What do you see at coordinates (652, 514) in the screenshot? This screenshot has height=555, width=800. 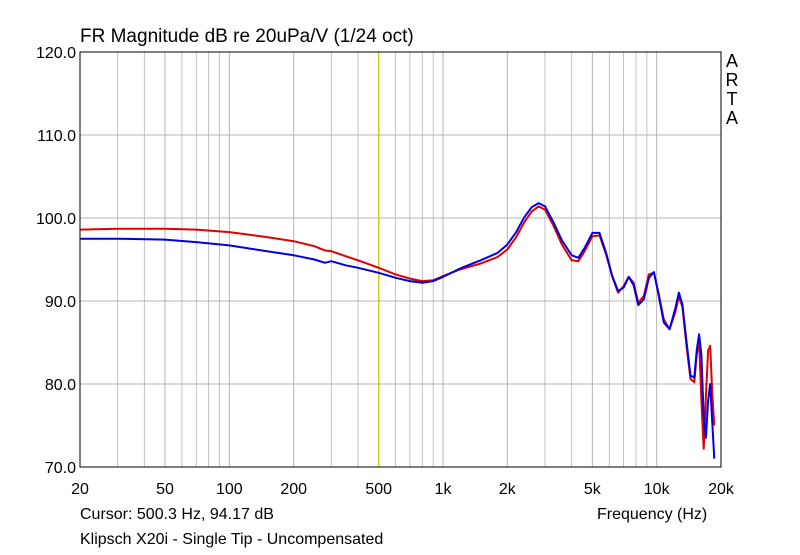 I see `x-axis-title: Frequency (Hz)` at bounding box center [652, 514].